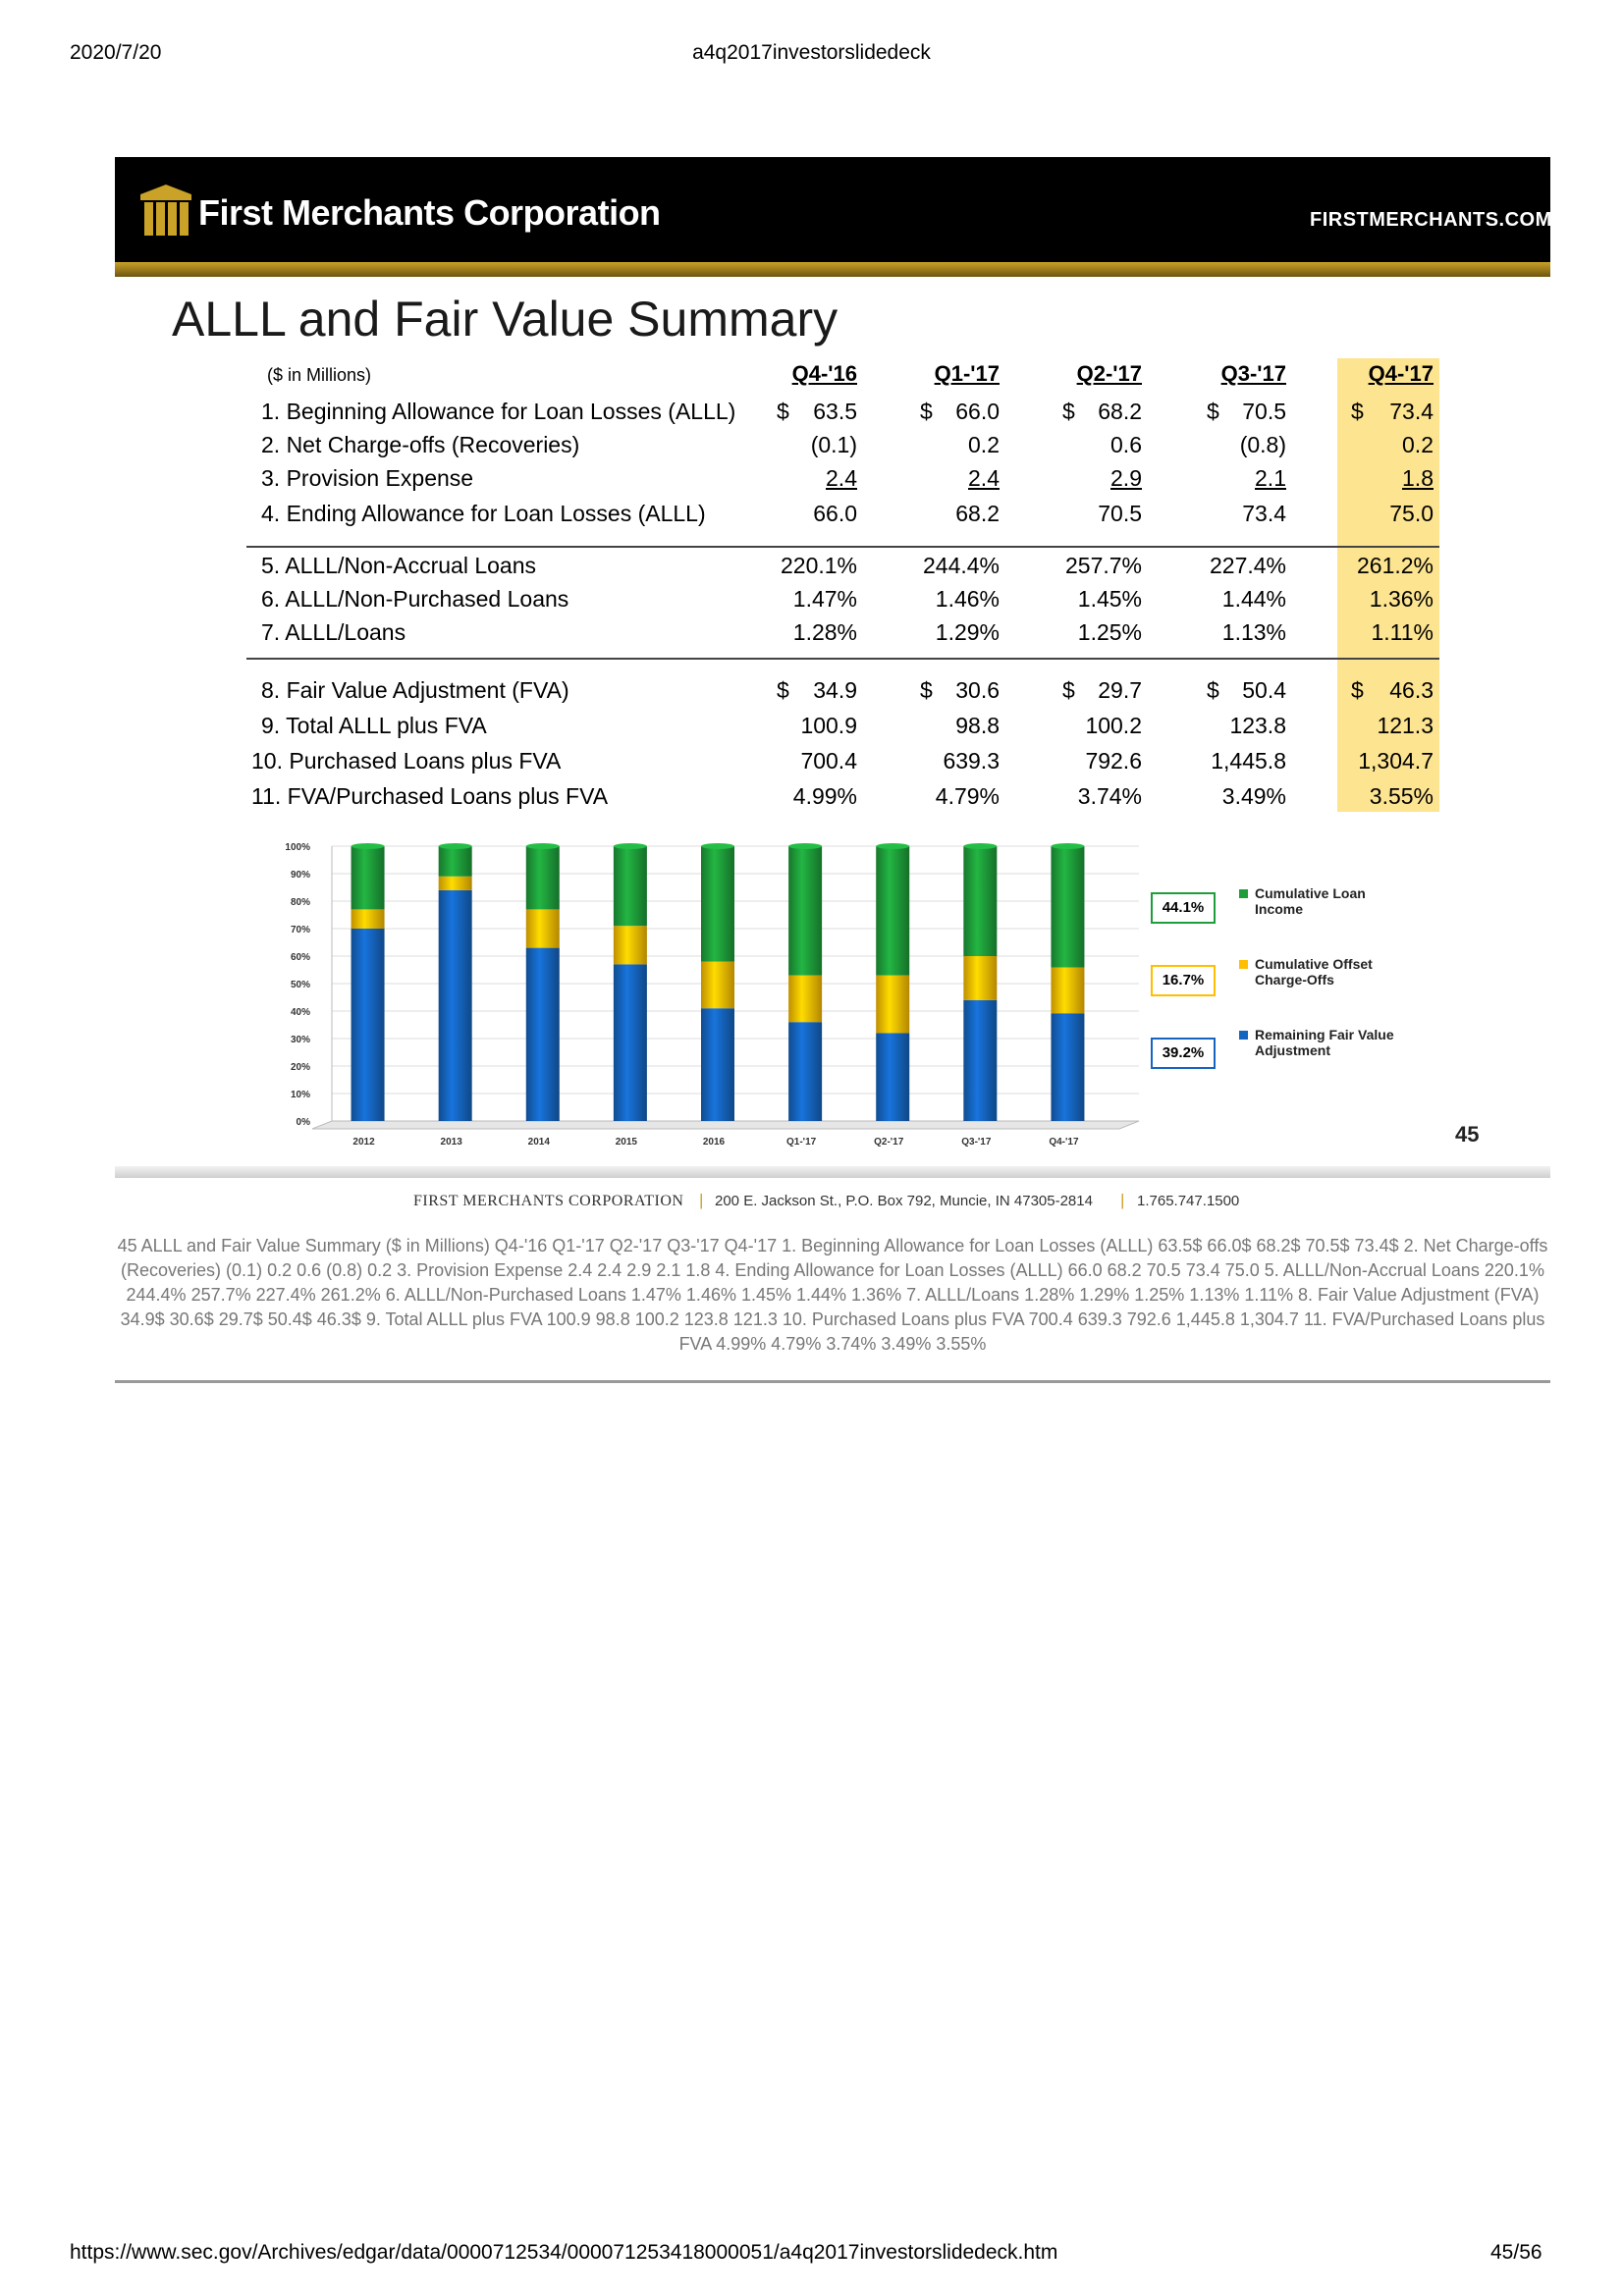 The image size is (1623, 2296). Describe the element at coordinates (540, 1142) in the screenshot. I see `x-tick-label: 2014` at that location.